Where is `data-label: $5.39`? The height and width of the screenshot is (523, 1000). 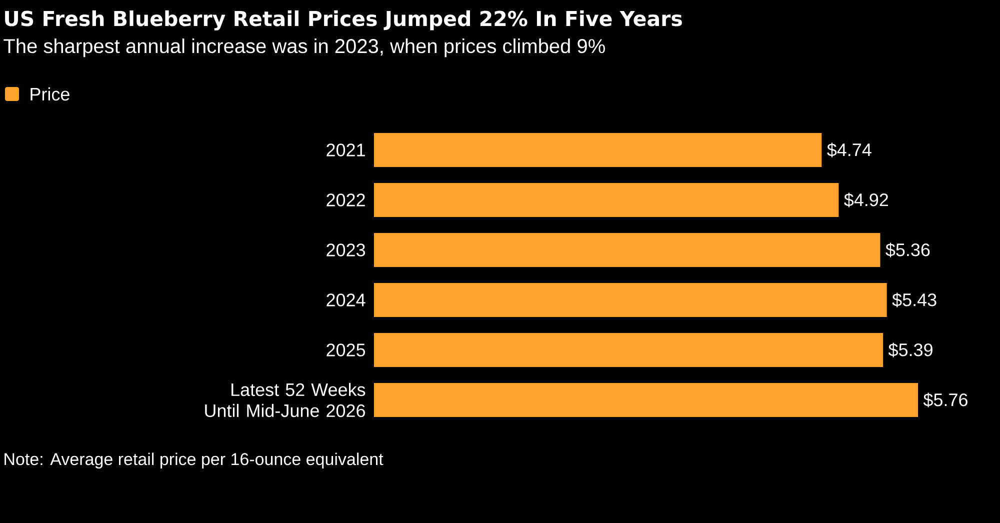 data-label: $5.39 is located at coordinates (910, 350).